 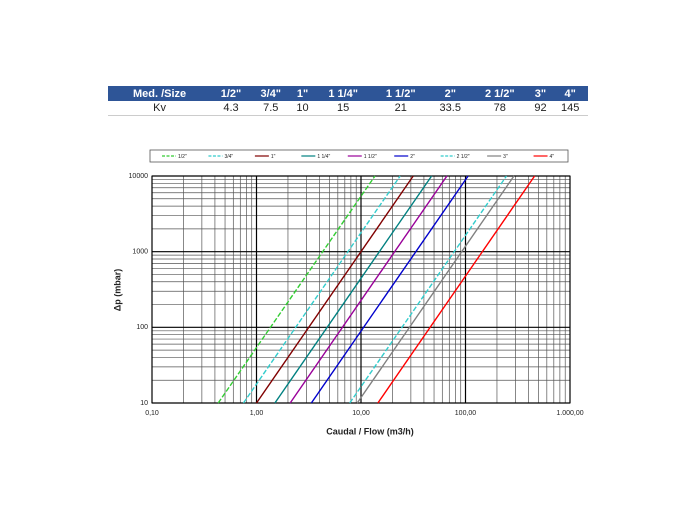 What do you see at coordinates (302, 93) in the screenshot?
I see `header-cell: 1"` at bounding box center [302, 93].